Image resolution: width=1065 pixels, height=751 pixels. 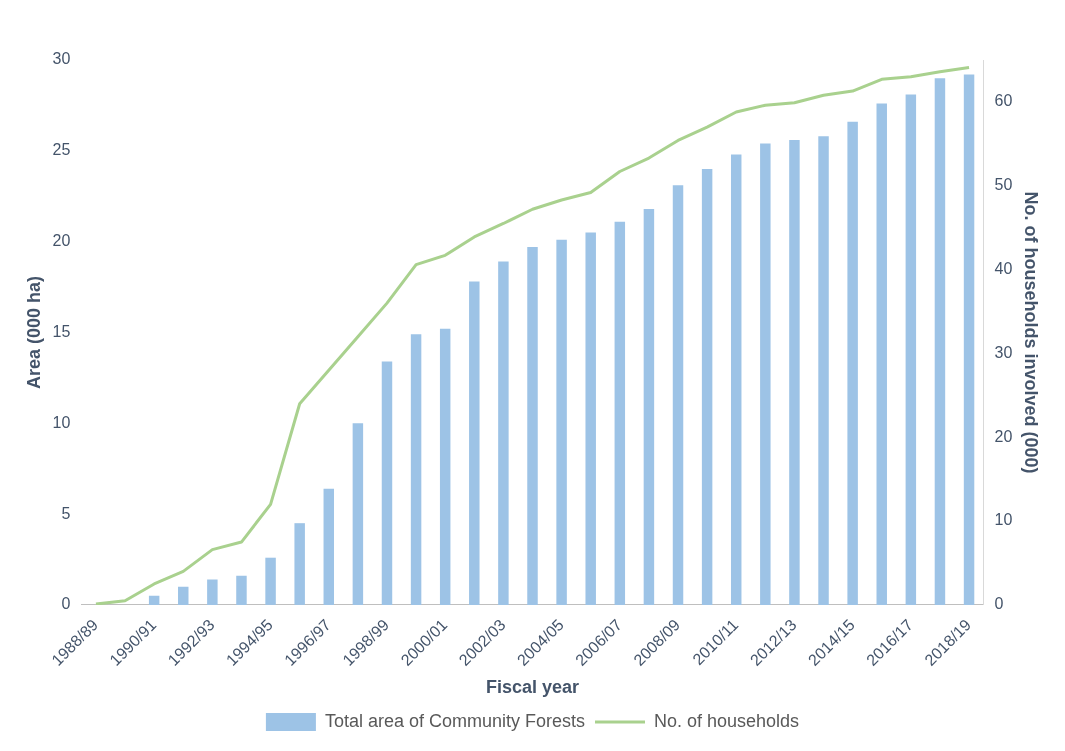 I want to click on y2-tick-label: 50, so click(x=1003, y=185).